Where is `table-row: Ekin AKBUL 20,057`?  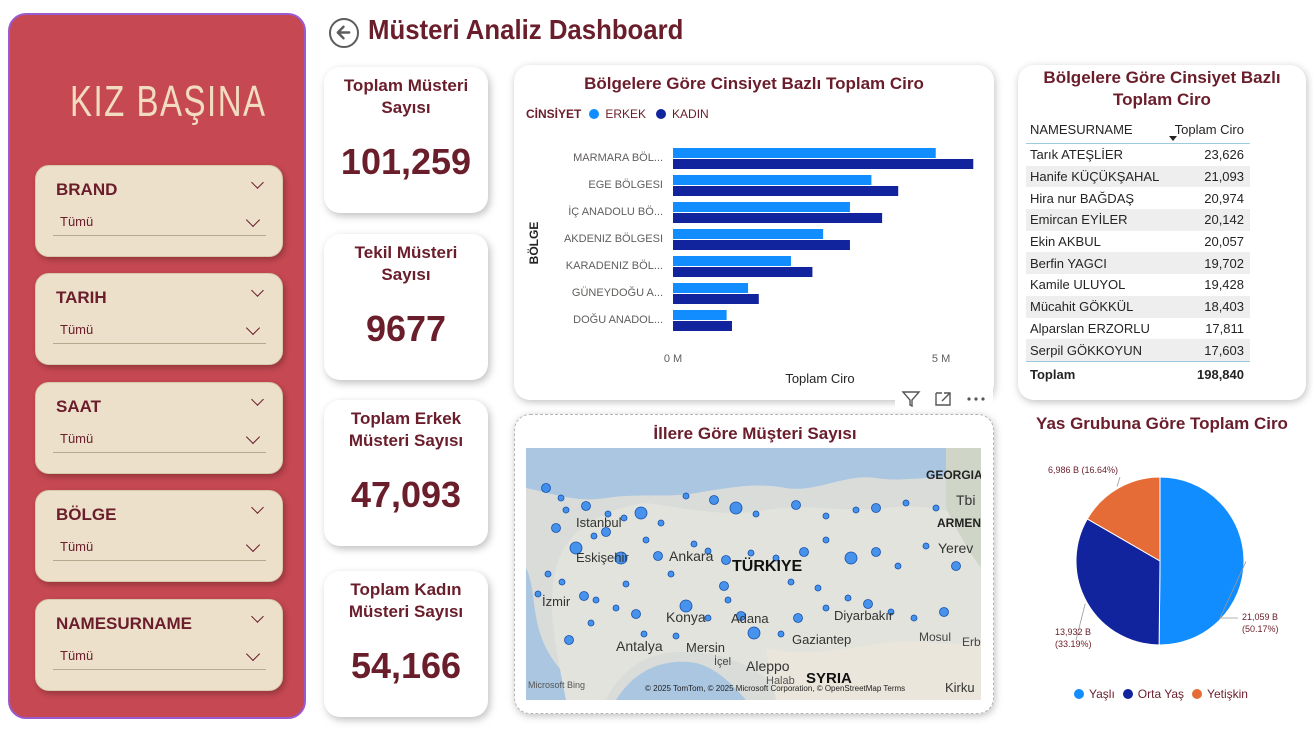
table-row: Ekin AKBUL 20,057 is located at coordinates (1138, 242).